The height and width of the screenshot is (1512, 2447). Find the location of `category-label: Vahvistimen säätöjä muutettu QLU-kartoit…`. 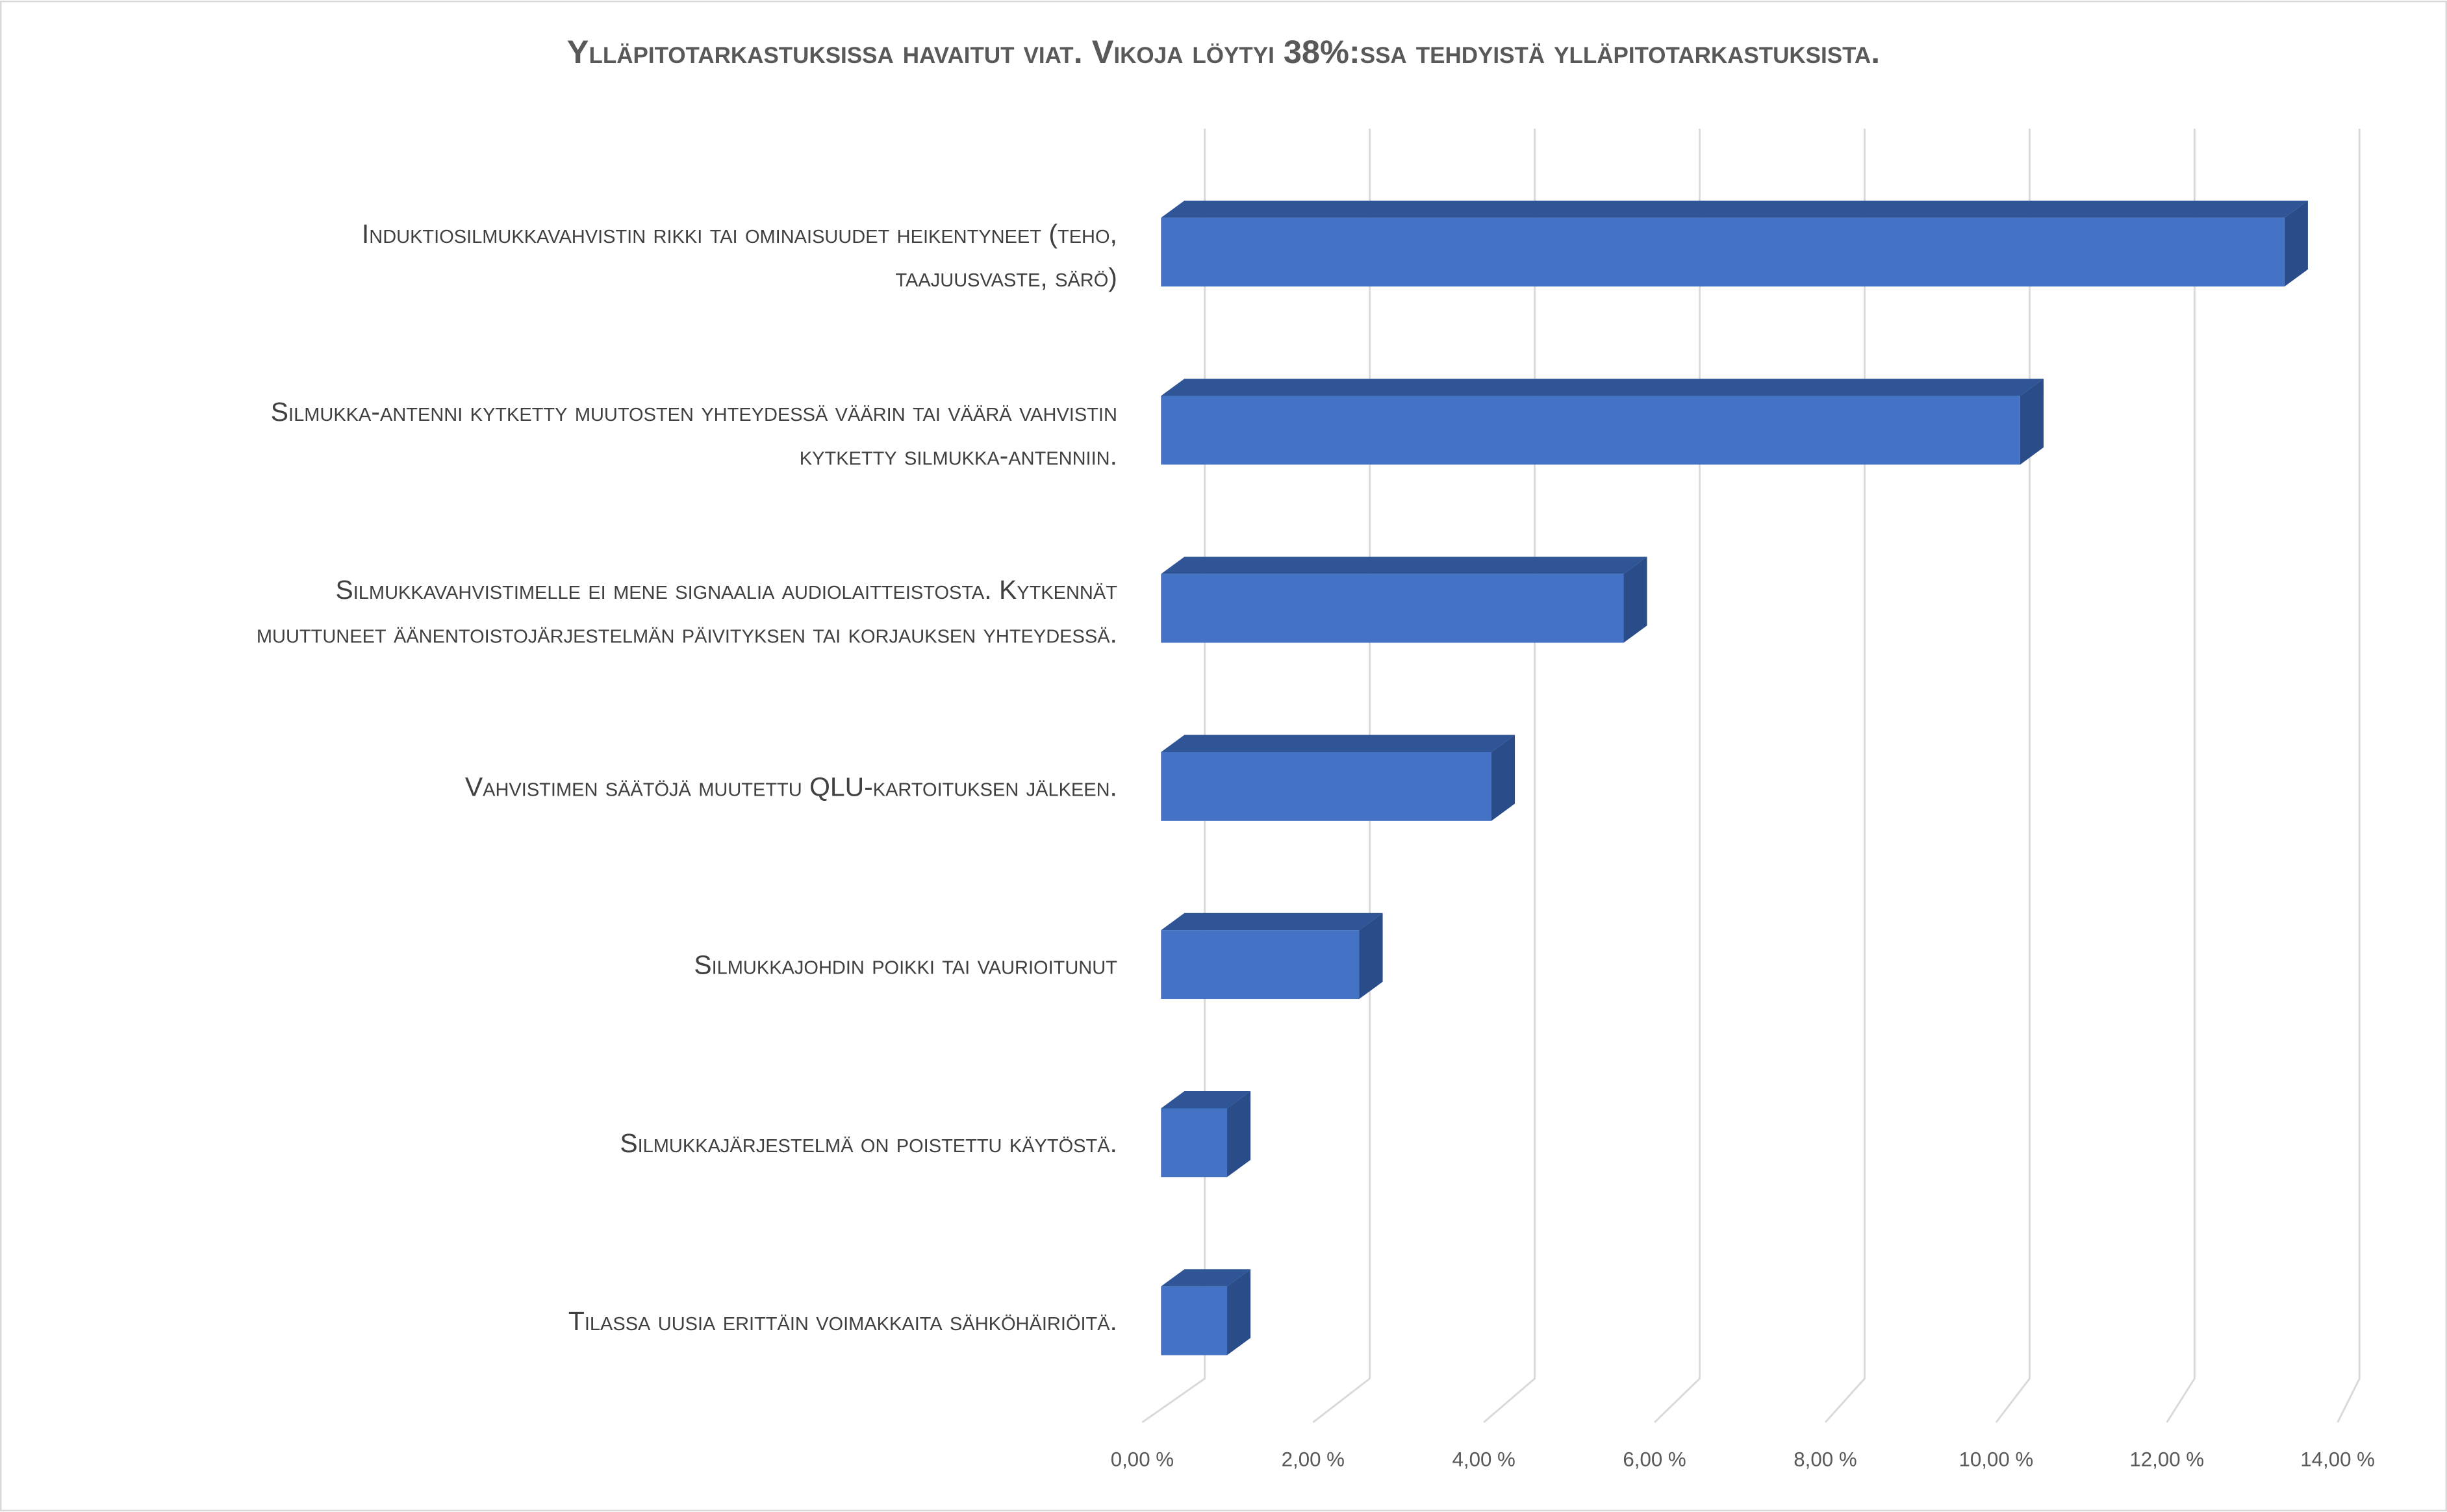

category-label: Vahvistimen säätöjä muutettu QLU-kartoit… is located at coordinates (791, 787).